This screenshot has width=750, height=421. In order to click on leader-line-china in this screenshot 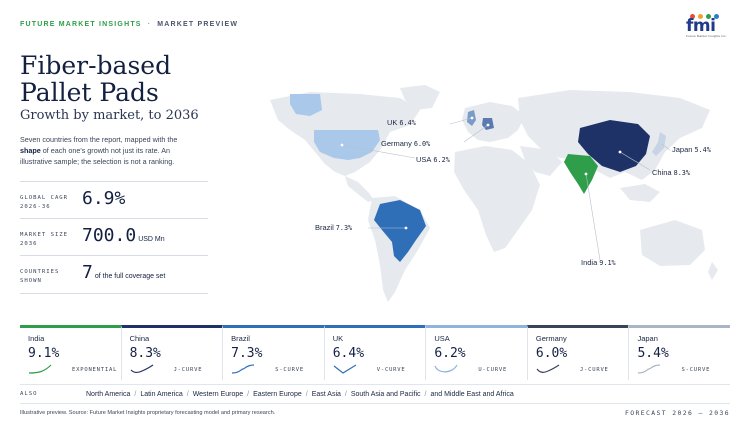, I will do `click(635, 161)`.